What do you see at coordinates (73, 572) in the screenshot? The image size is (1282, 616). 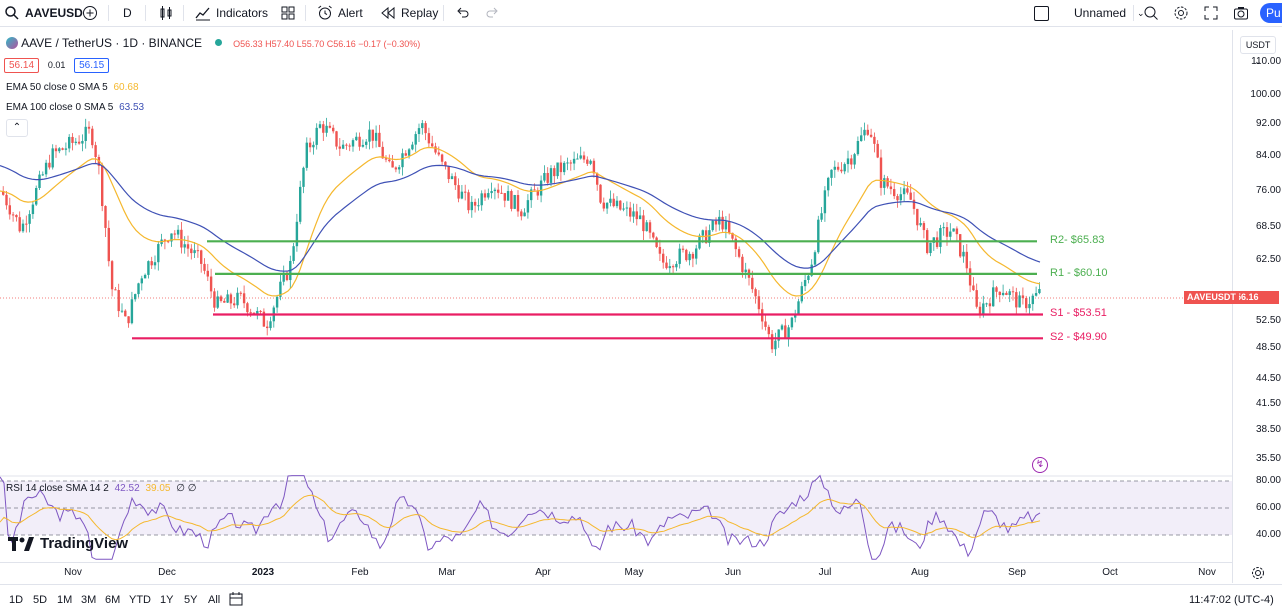 I see `time-tick: Nov` at bounding box center [73, 572].